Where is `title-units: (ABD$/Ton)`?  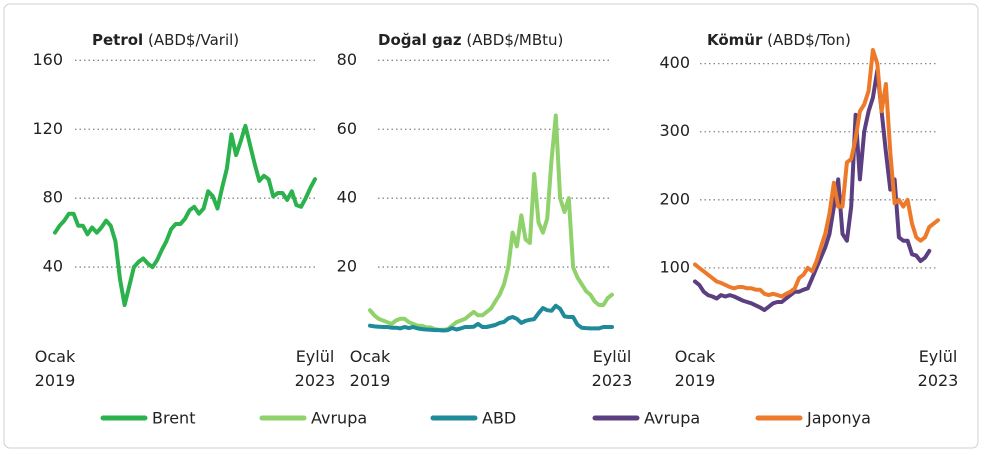
title-units: (ABD$/Ton) is located at coordinates (806, 40).